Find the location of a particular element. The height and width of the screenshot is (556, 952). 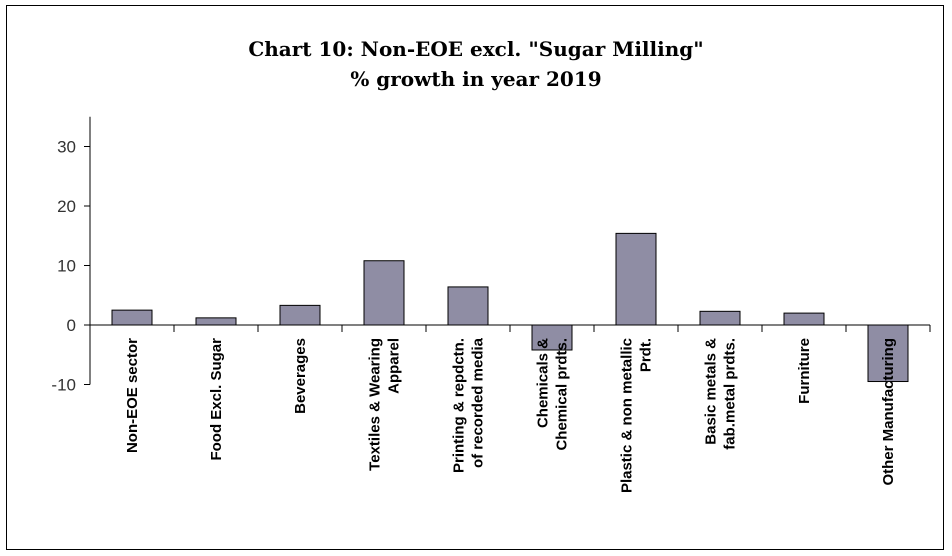

category-label: Prdt. is located at coordinates (646, 355).